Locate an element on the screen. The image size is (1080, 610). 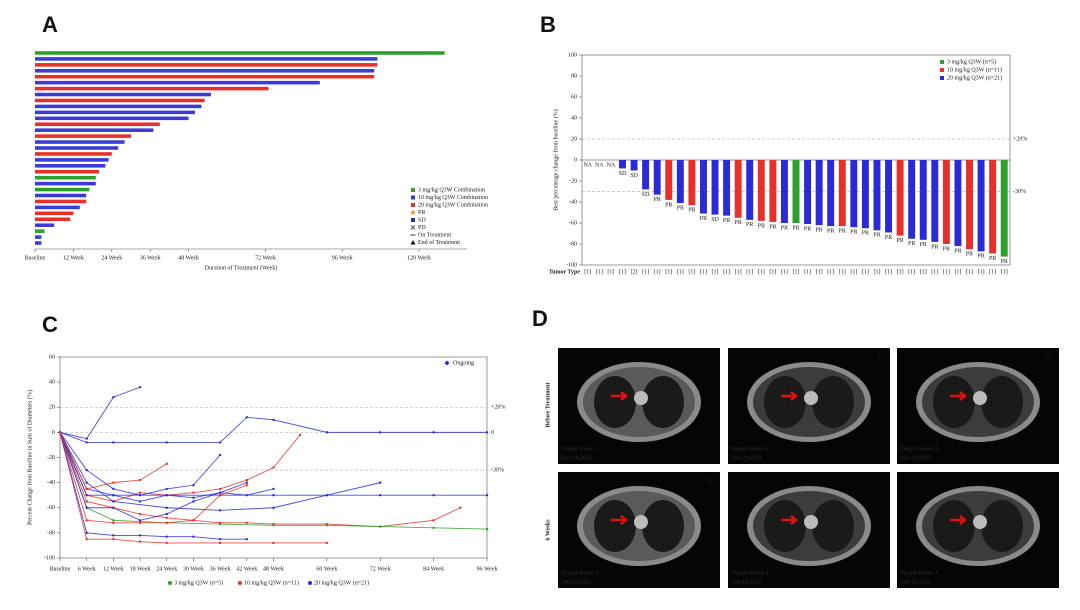
y-tick-label: 80 is located at coordinates (574, 76).